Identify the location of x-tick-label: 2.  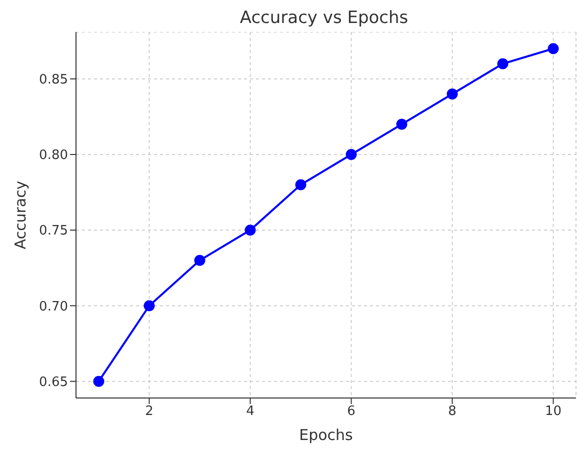
(149, 412).